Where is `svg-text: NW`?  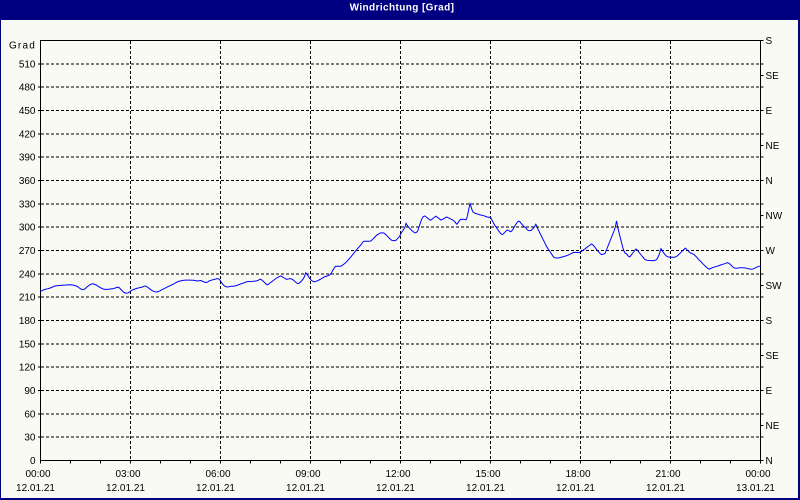 svg-text: NW is located at coordinates (774, 216).